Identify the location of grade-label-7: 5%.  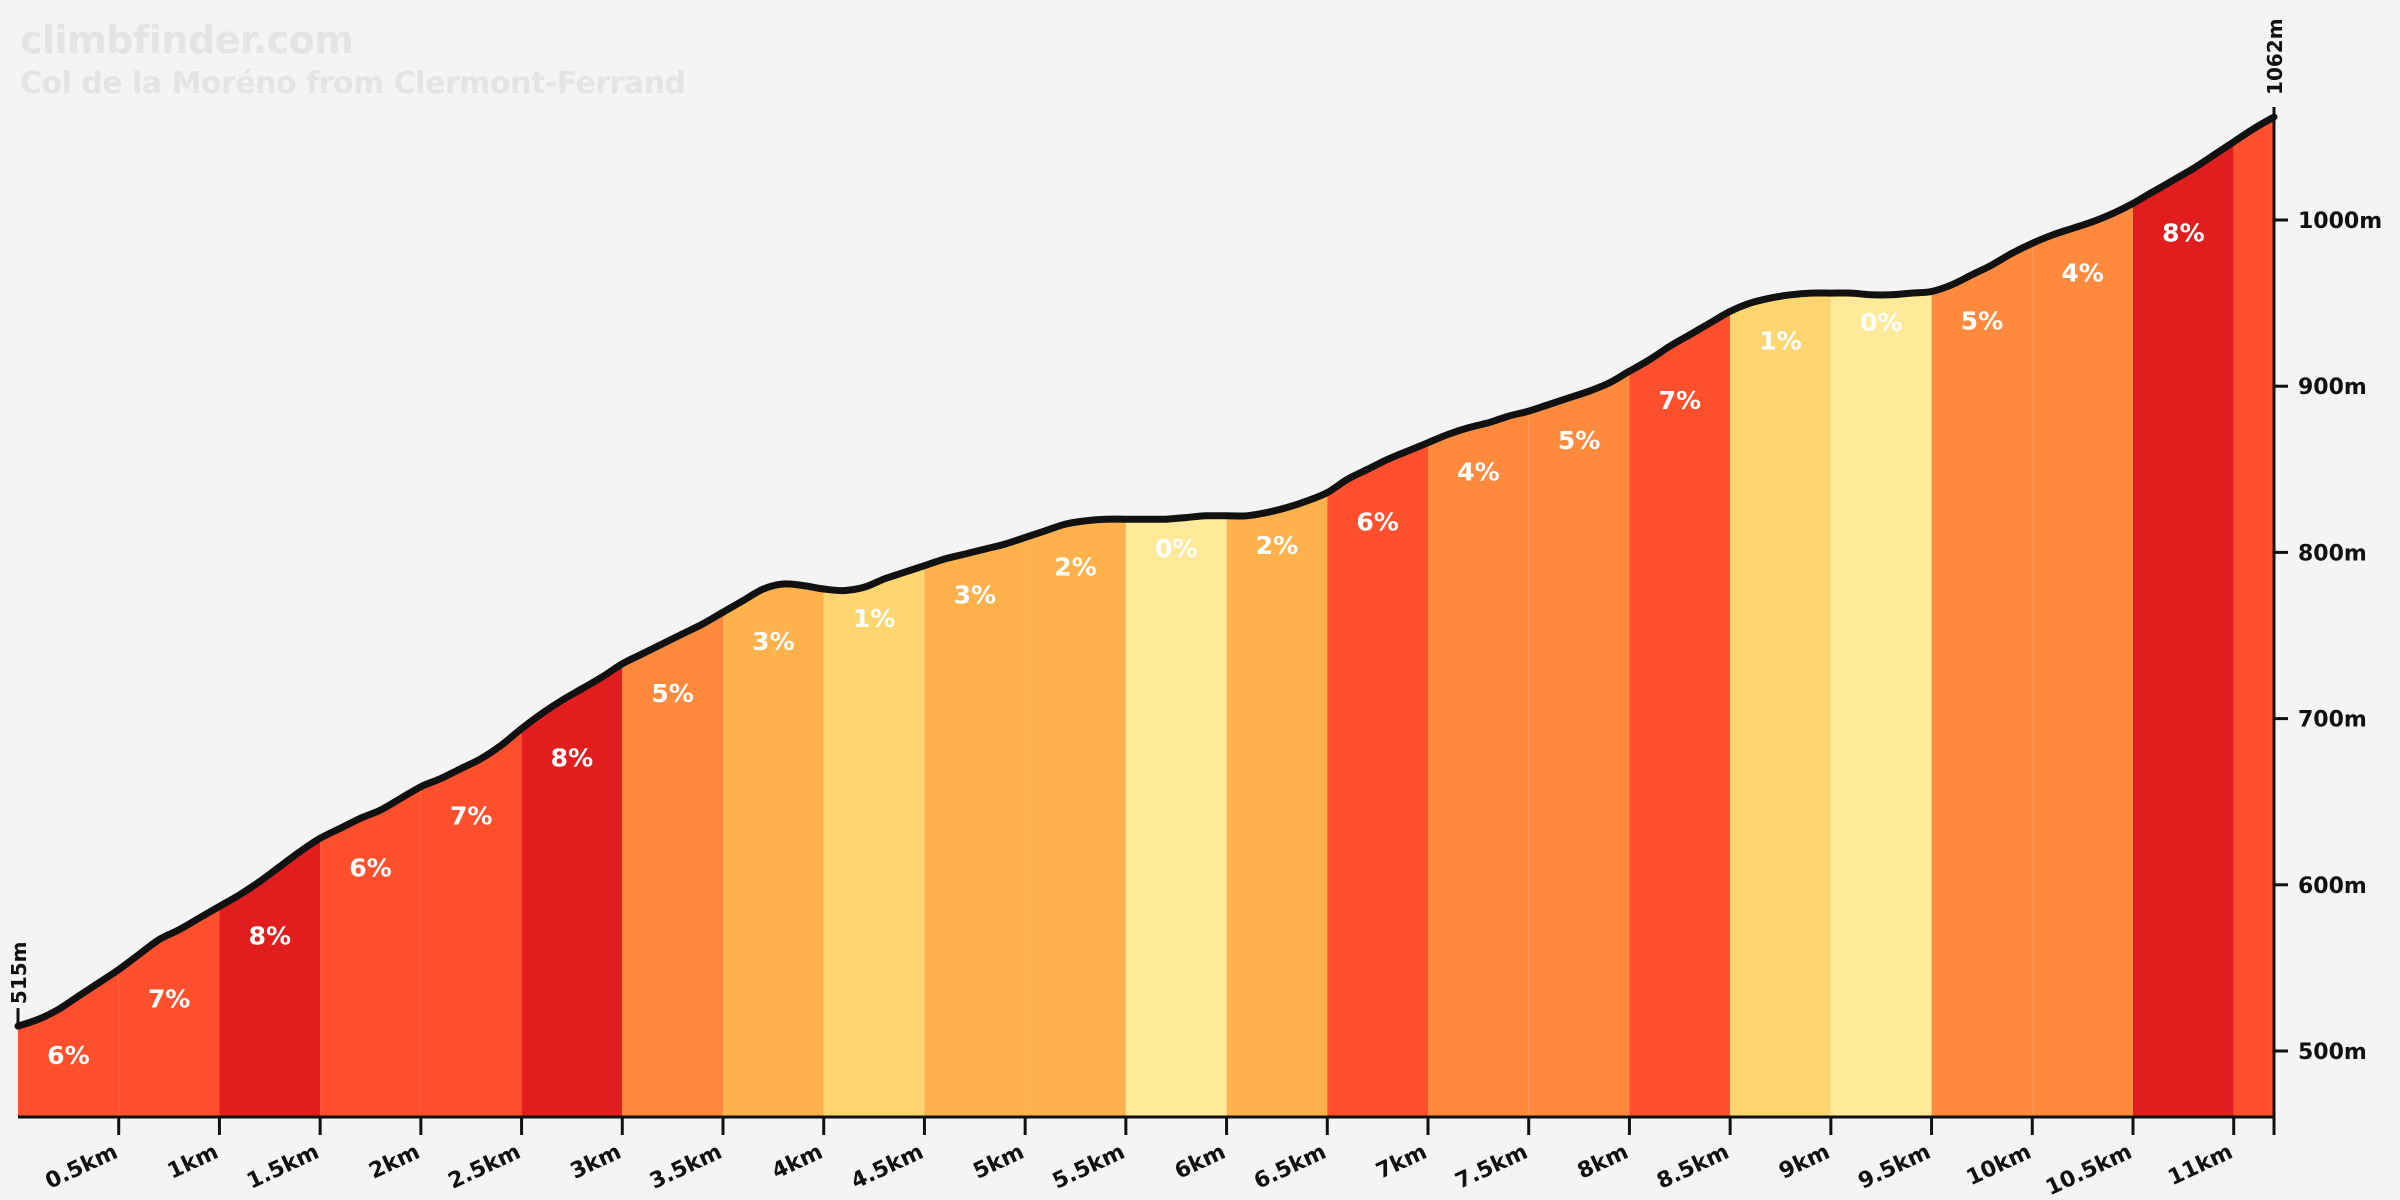
(672, 693).